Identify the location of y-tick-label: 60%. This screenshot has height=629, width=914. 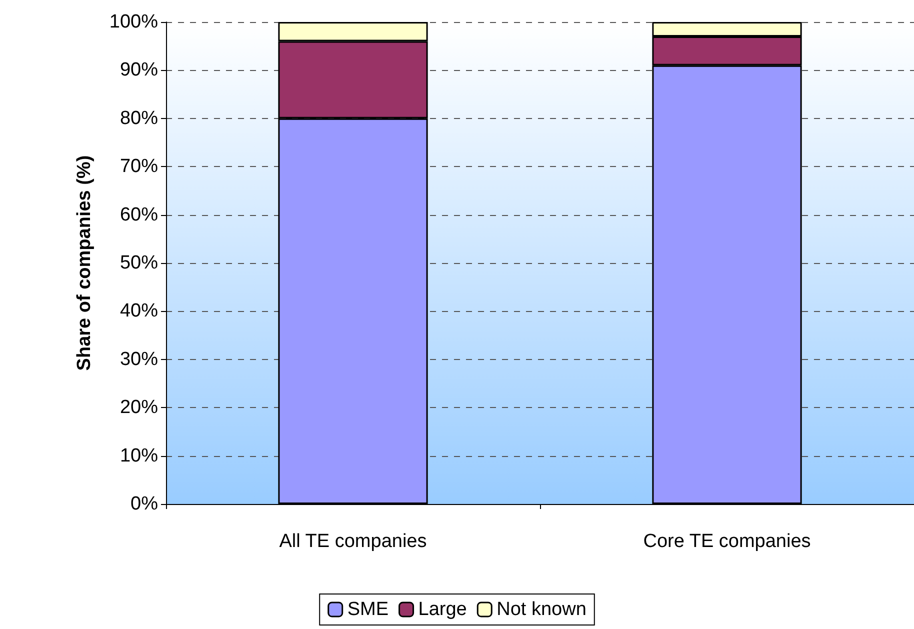
(139, 215).